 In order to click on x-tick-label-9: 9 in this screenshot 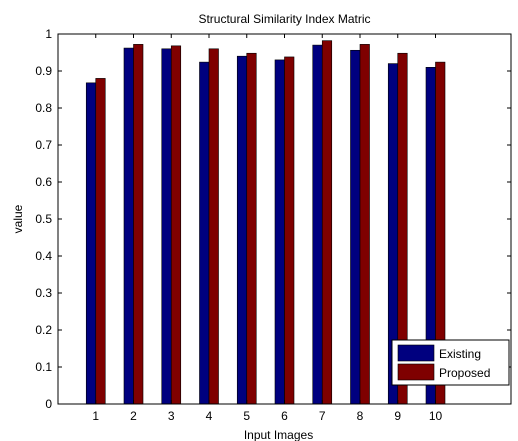, I will do `click(397, 416)`.